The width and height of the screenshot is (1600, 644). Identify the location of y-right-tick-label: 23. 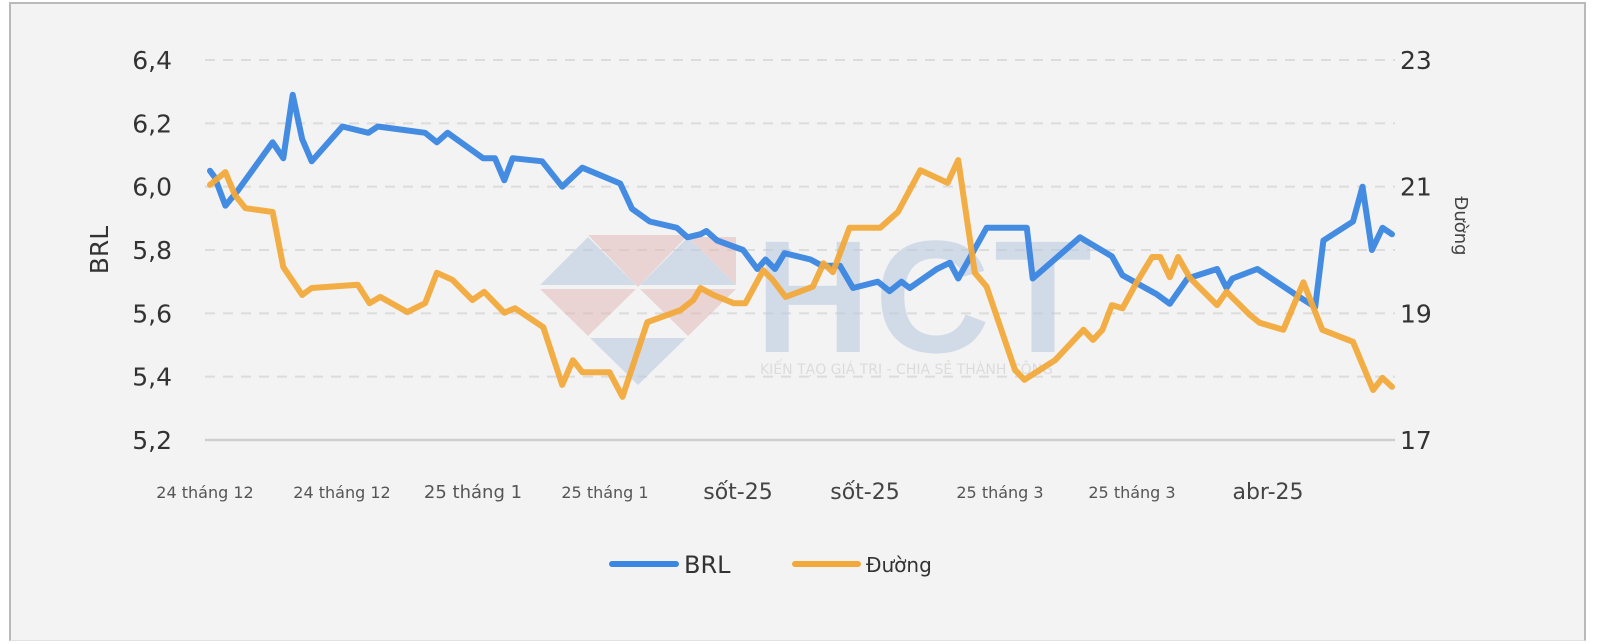
(1416, 60).